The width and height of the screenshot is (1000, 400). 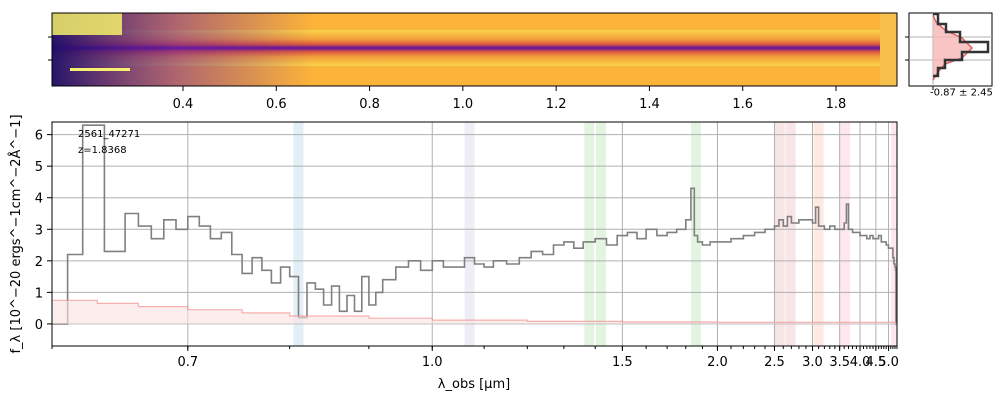 I want to click on y-tick-label: 5, so click(x=39, y=167).